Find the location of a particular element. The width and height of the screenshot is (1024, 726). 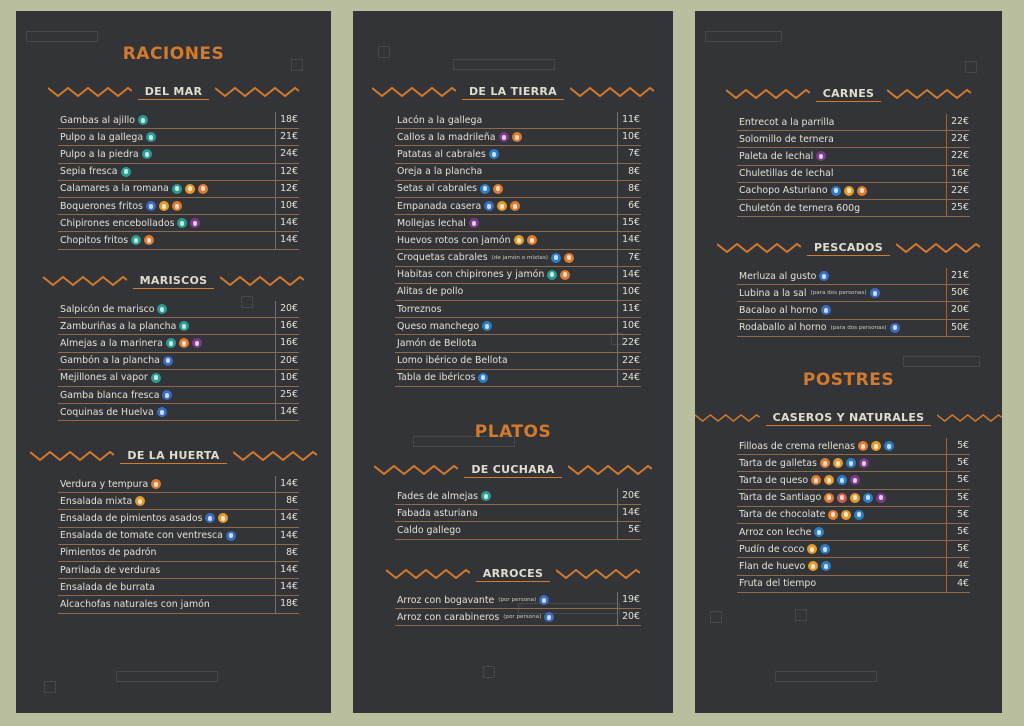

menu-item-name: Pulpo a la piedra is located at coordinates (99, 154).